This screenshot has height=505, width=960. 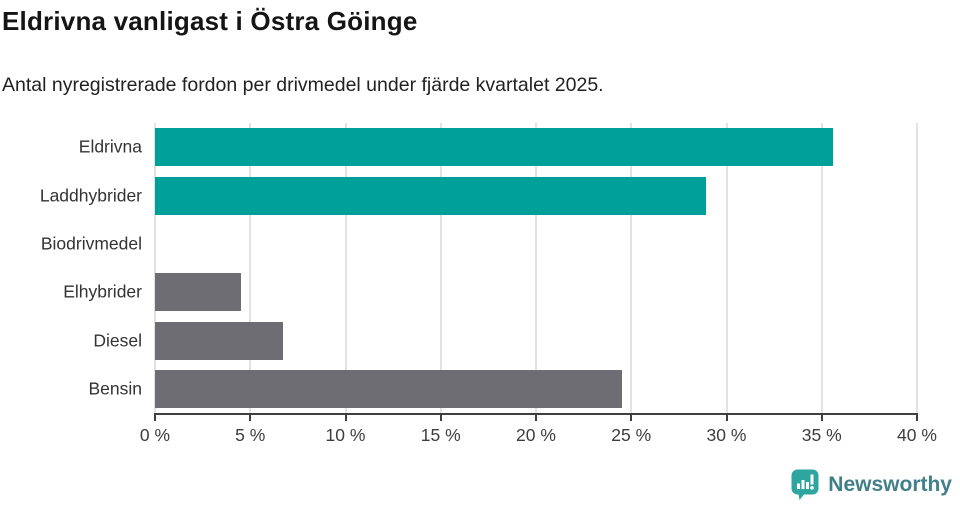 What do you see at coordinates (102, 291) in the screenshot?
I see `category-label-elhybrider: Elhybrider` at bounding box center [102, 291].